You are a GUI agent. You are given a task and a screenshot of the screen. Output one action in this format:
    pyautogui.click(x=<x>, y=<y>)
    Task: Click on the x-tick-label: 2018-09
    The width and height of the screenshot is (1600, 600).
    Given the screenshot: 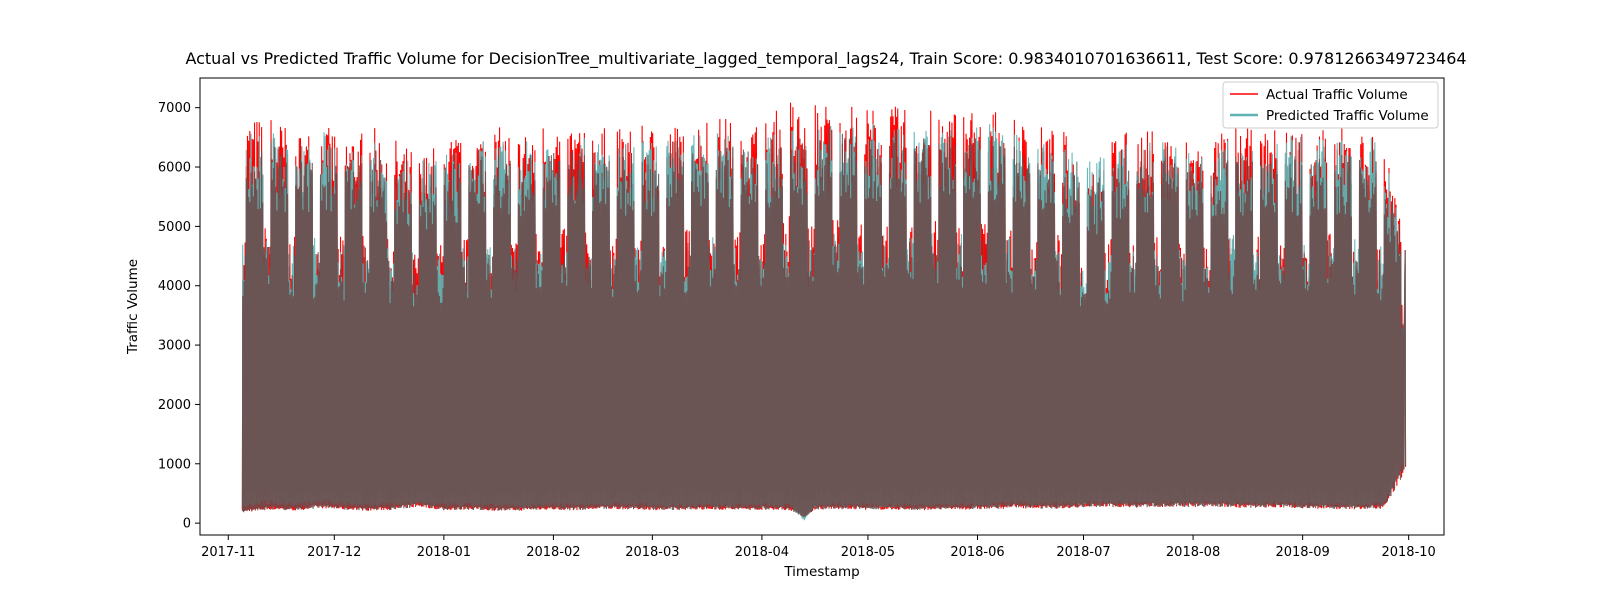 What is the action you would take?
    pyautogui.click(x=1302, y=552)
    